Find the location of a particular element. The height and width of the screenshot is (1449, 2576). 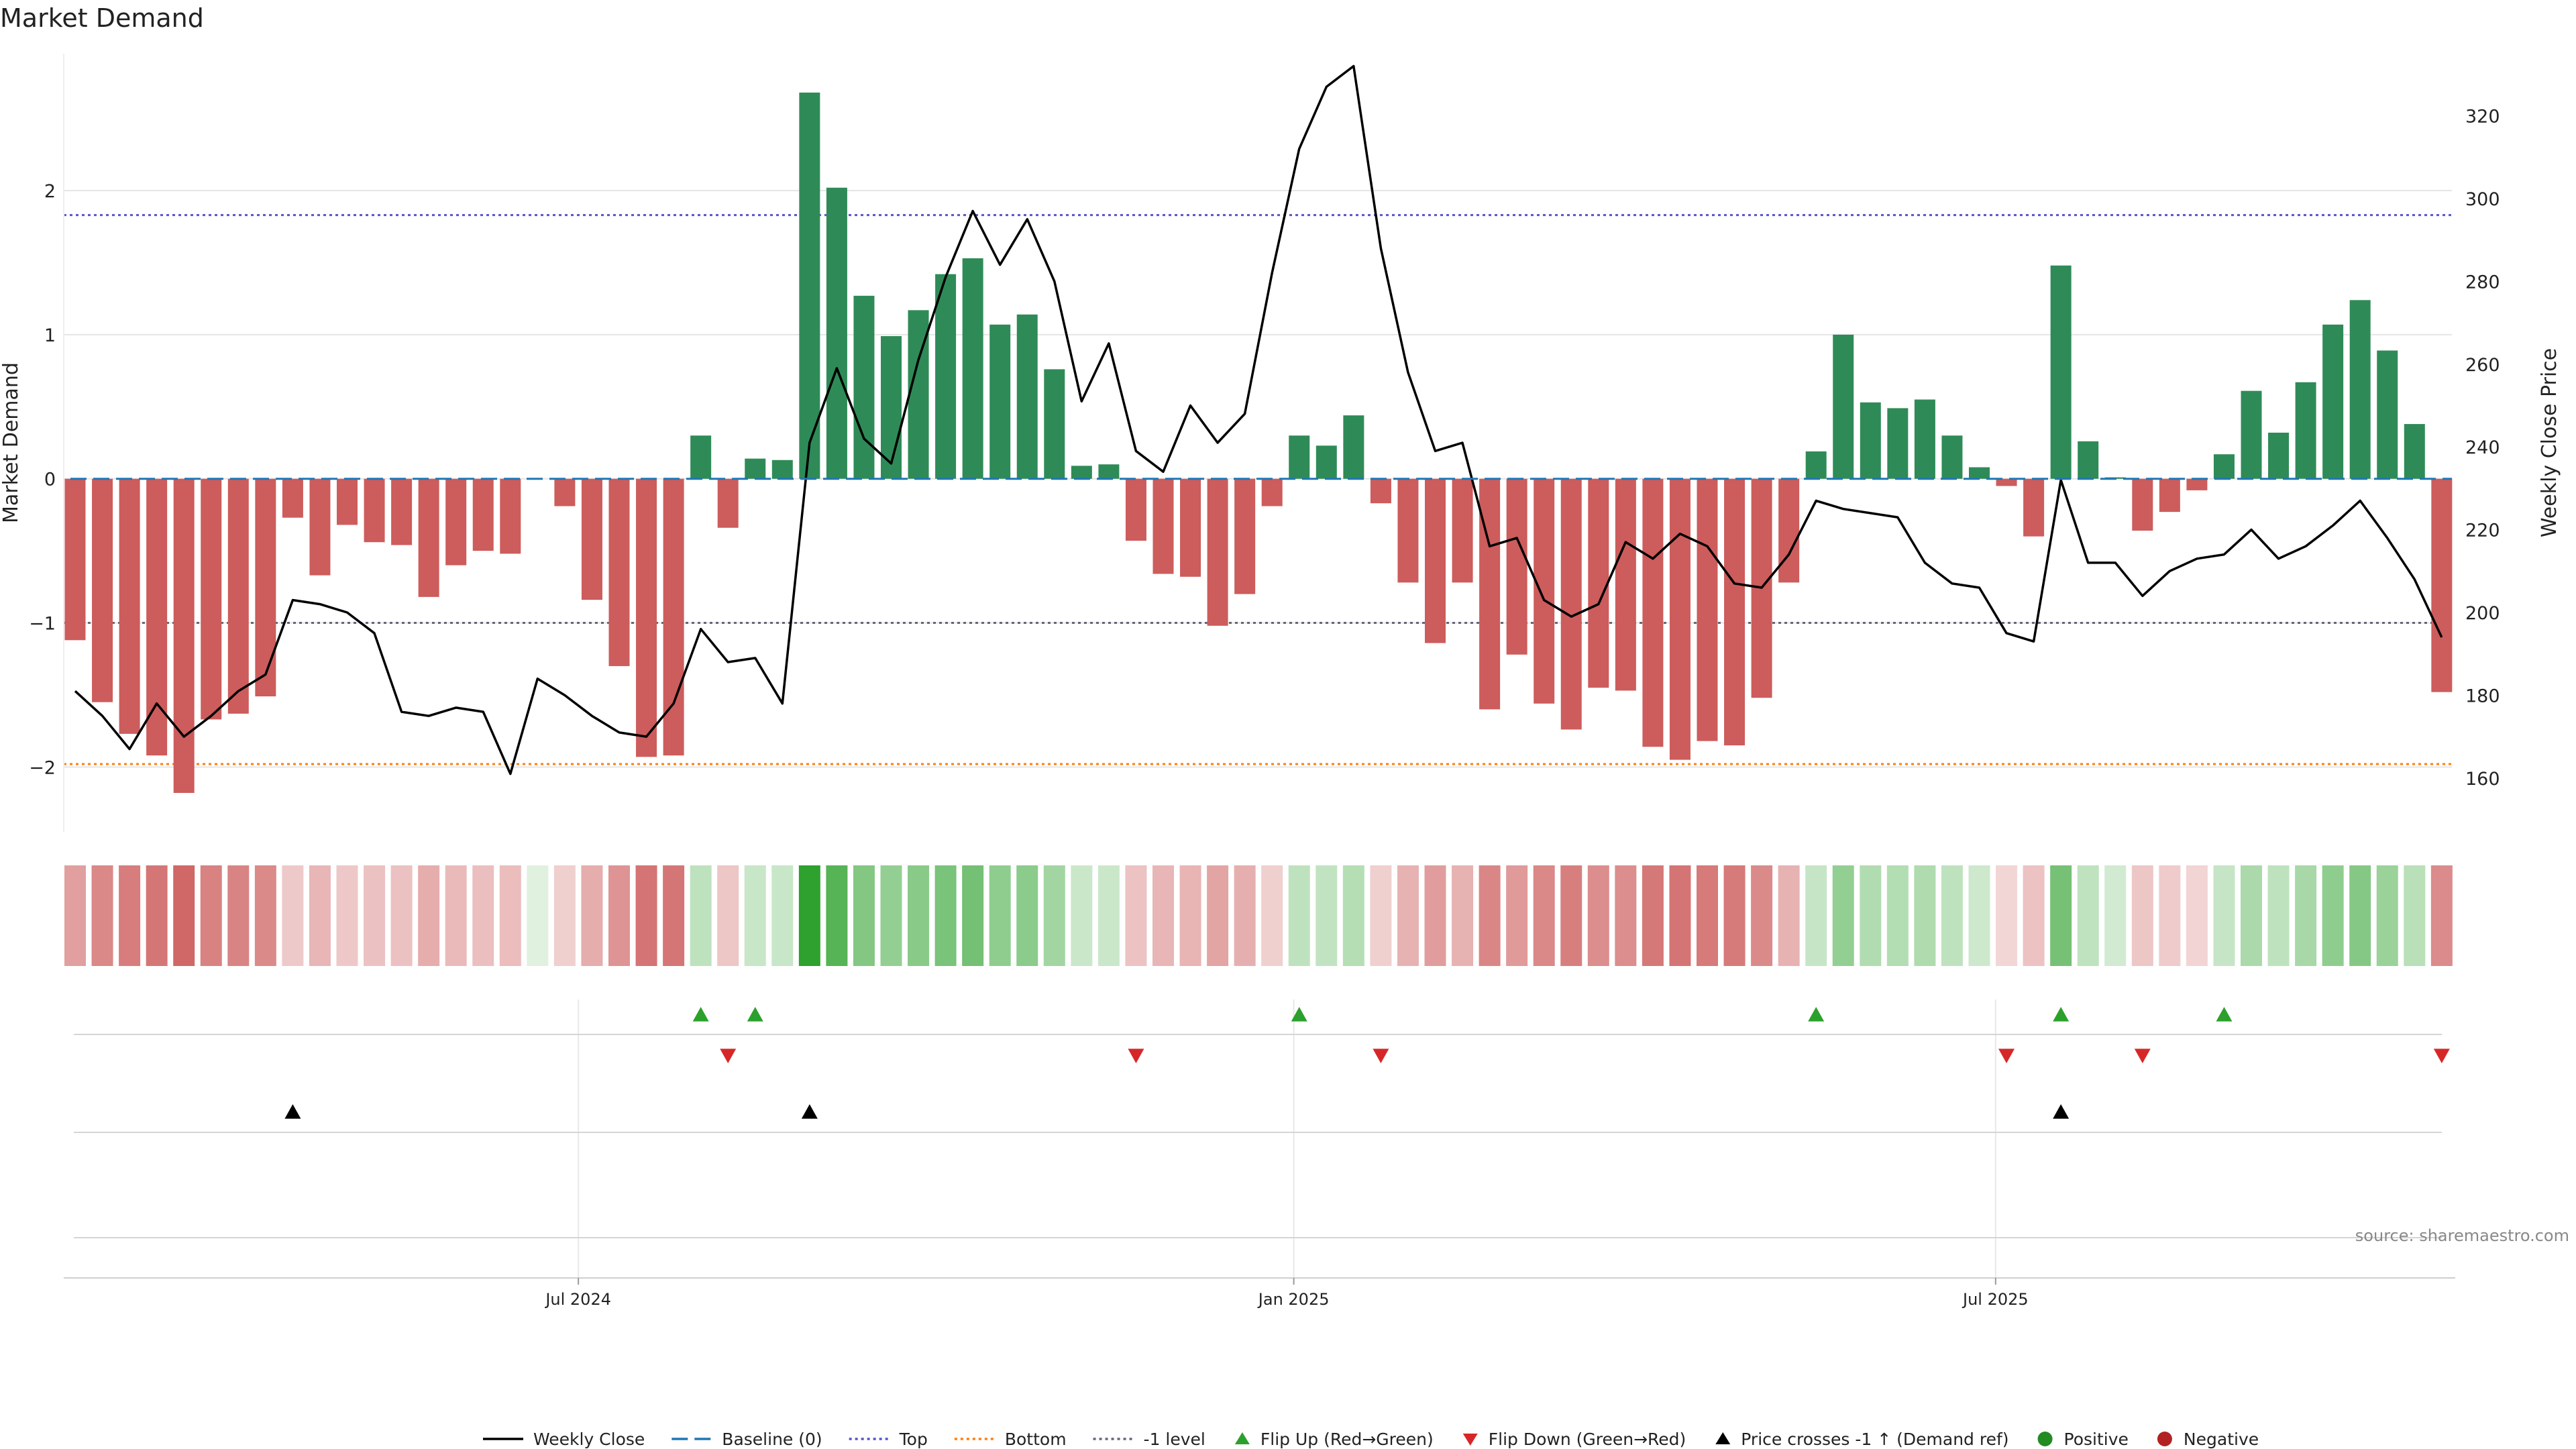

chart-title: Market Demand is located at coordinates (102, 18).